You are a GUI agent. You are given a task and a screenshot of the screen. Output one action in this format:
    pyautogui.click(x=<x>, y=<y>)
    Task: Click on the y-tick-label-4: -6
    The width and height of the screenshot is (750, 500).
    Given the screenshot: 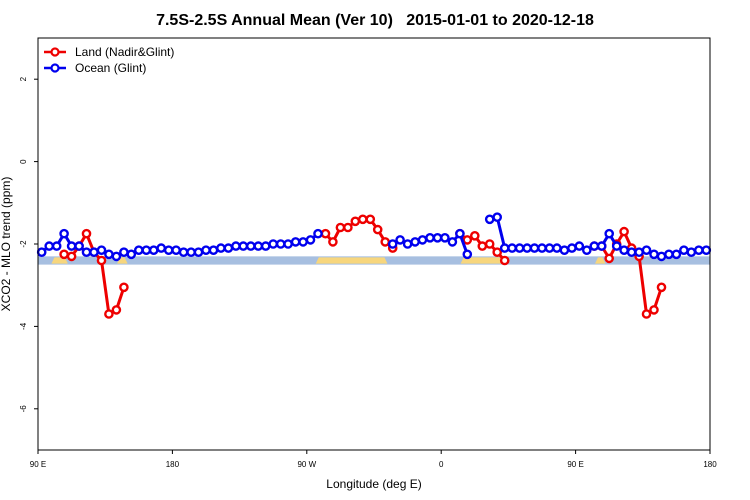 What is the action you would take?
    pyautogui.click(x=23, y=409)
    